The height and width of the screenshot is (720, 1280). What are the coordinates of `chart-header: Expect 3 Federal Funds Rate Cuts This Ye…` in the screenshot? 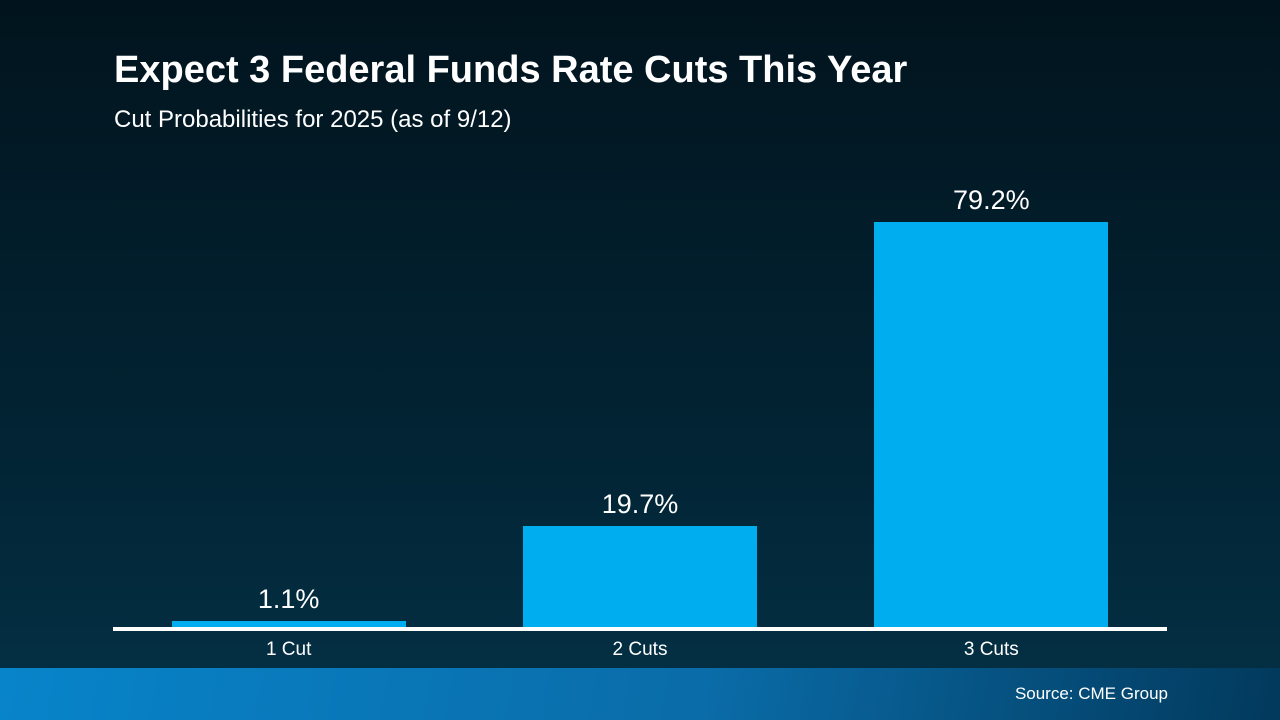 It's located at (510, 91).